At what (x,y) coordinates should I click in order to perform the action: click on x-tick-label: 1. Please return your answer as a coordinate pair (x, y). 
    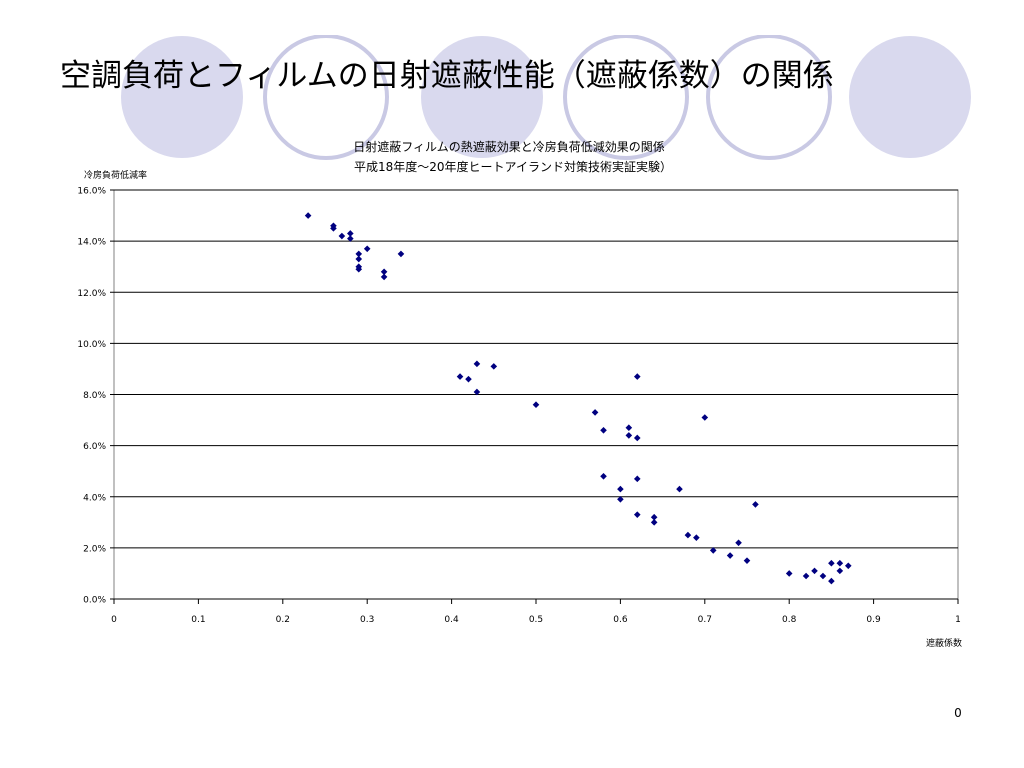
    Looking at the image, I should click on (958, 620).